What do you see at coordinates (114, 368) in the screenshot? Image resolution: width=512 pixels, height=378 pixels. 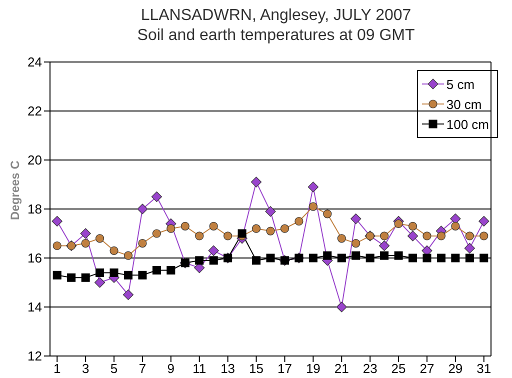 I see `x-tick-label: 5` at bounding box center [114, 368].